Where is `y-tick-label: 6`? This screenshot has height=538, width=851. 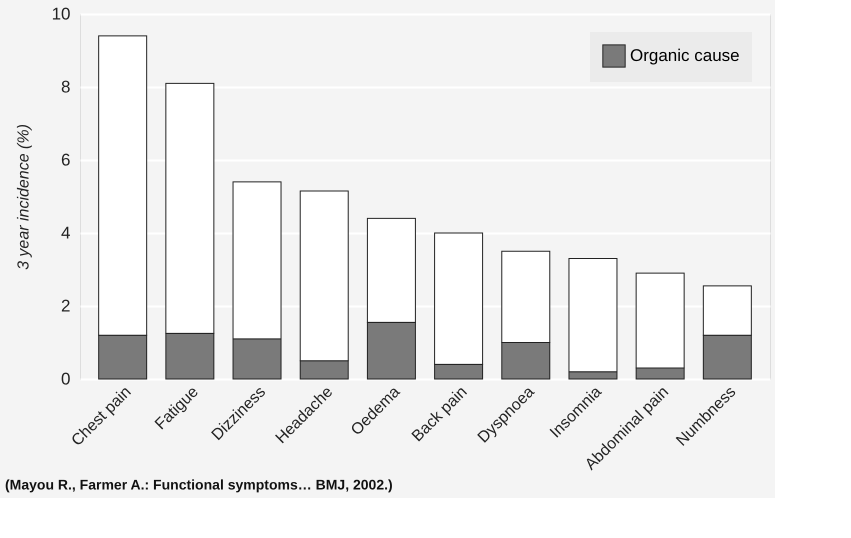
y-tick-label: 6 is located at coordinates (65, 160).